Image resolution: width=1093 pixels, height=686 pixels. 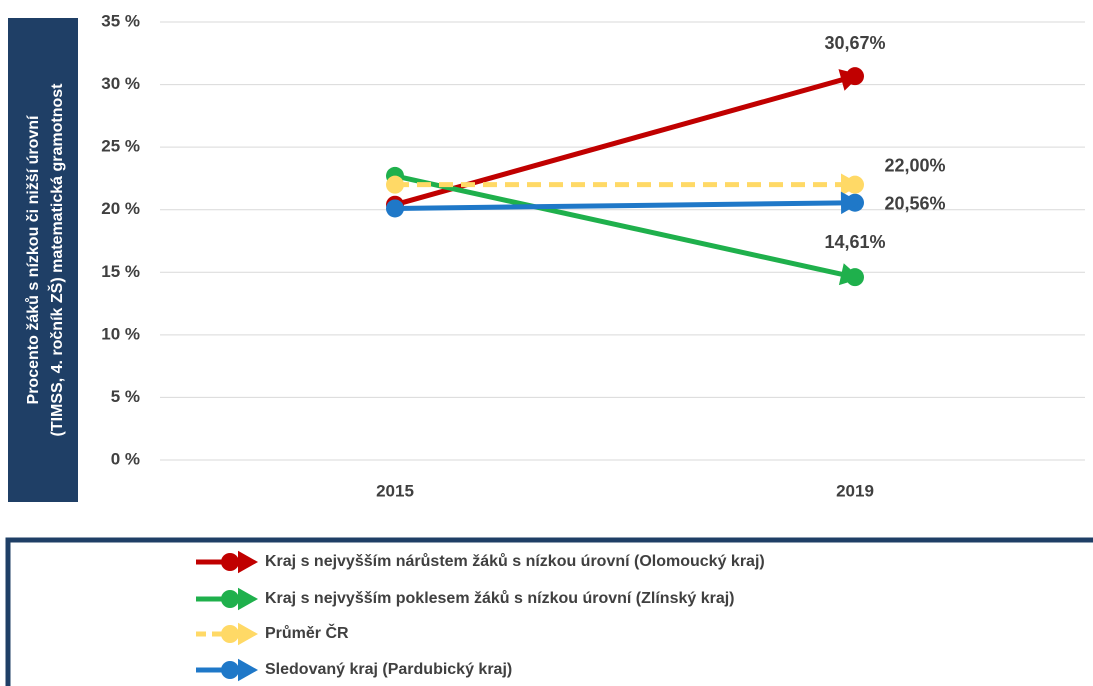 I want to click on y-tick-label: 20 %, so click(x=120, y=208).